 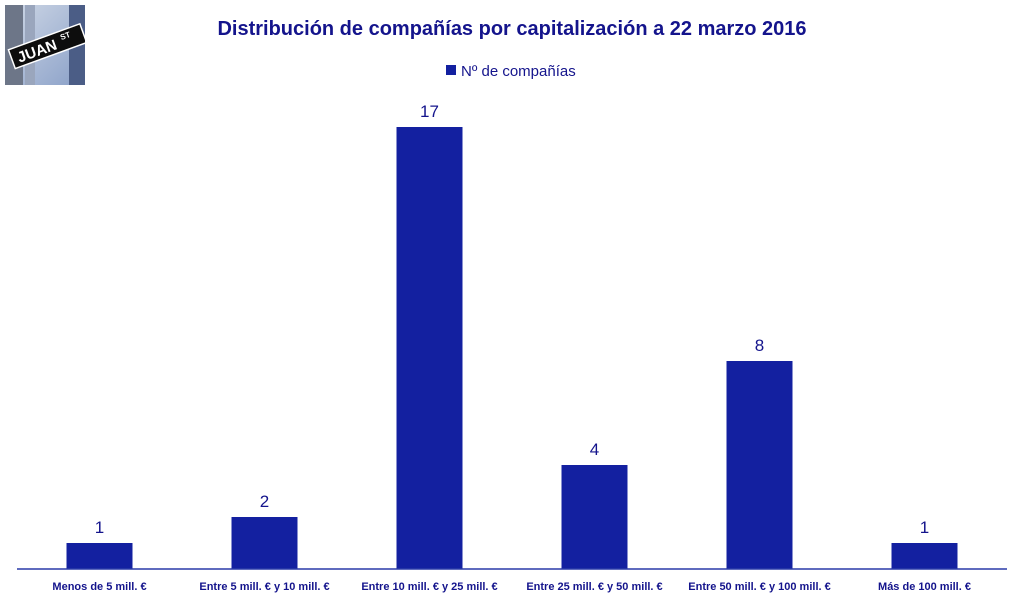 What do you see at coordinates (924, 587) in the screenshot?
I see `x-tick-label-6: Más de 100 mill. €` at bounding box center [924, 587].